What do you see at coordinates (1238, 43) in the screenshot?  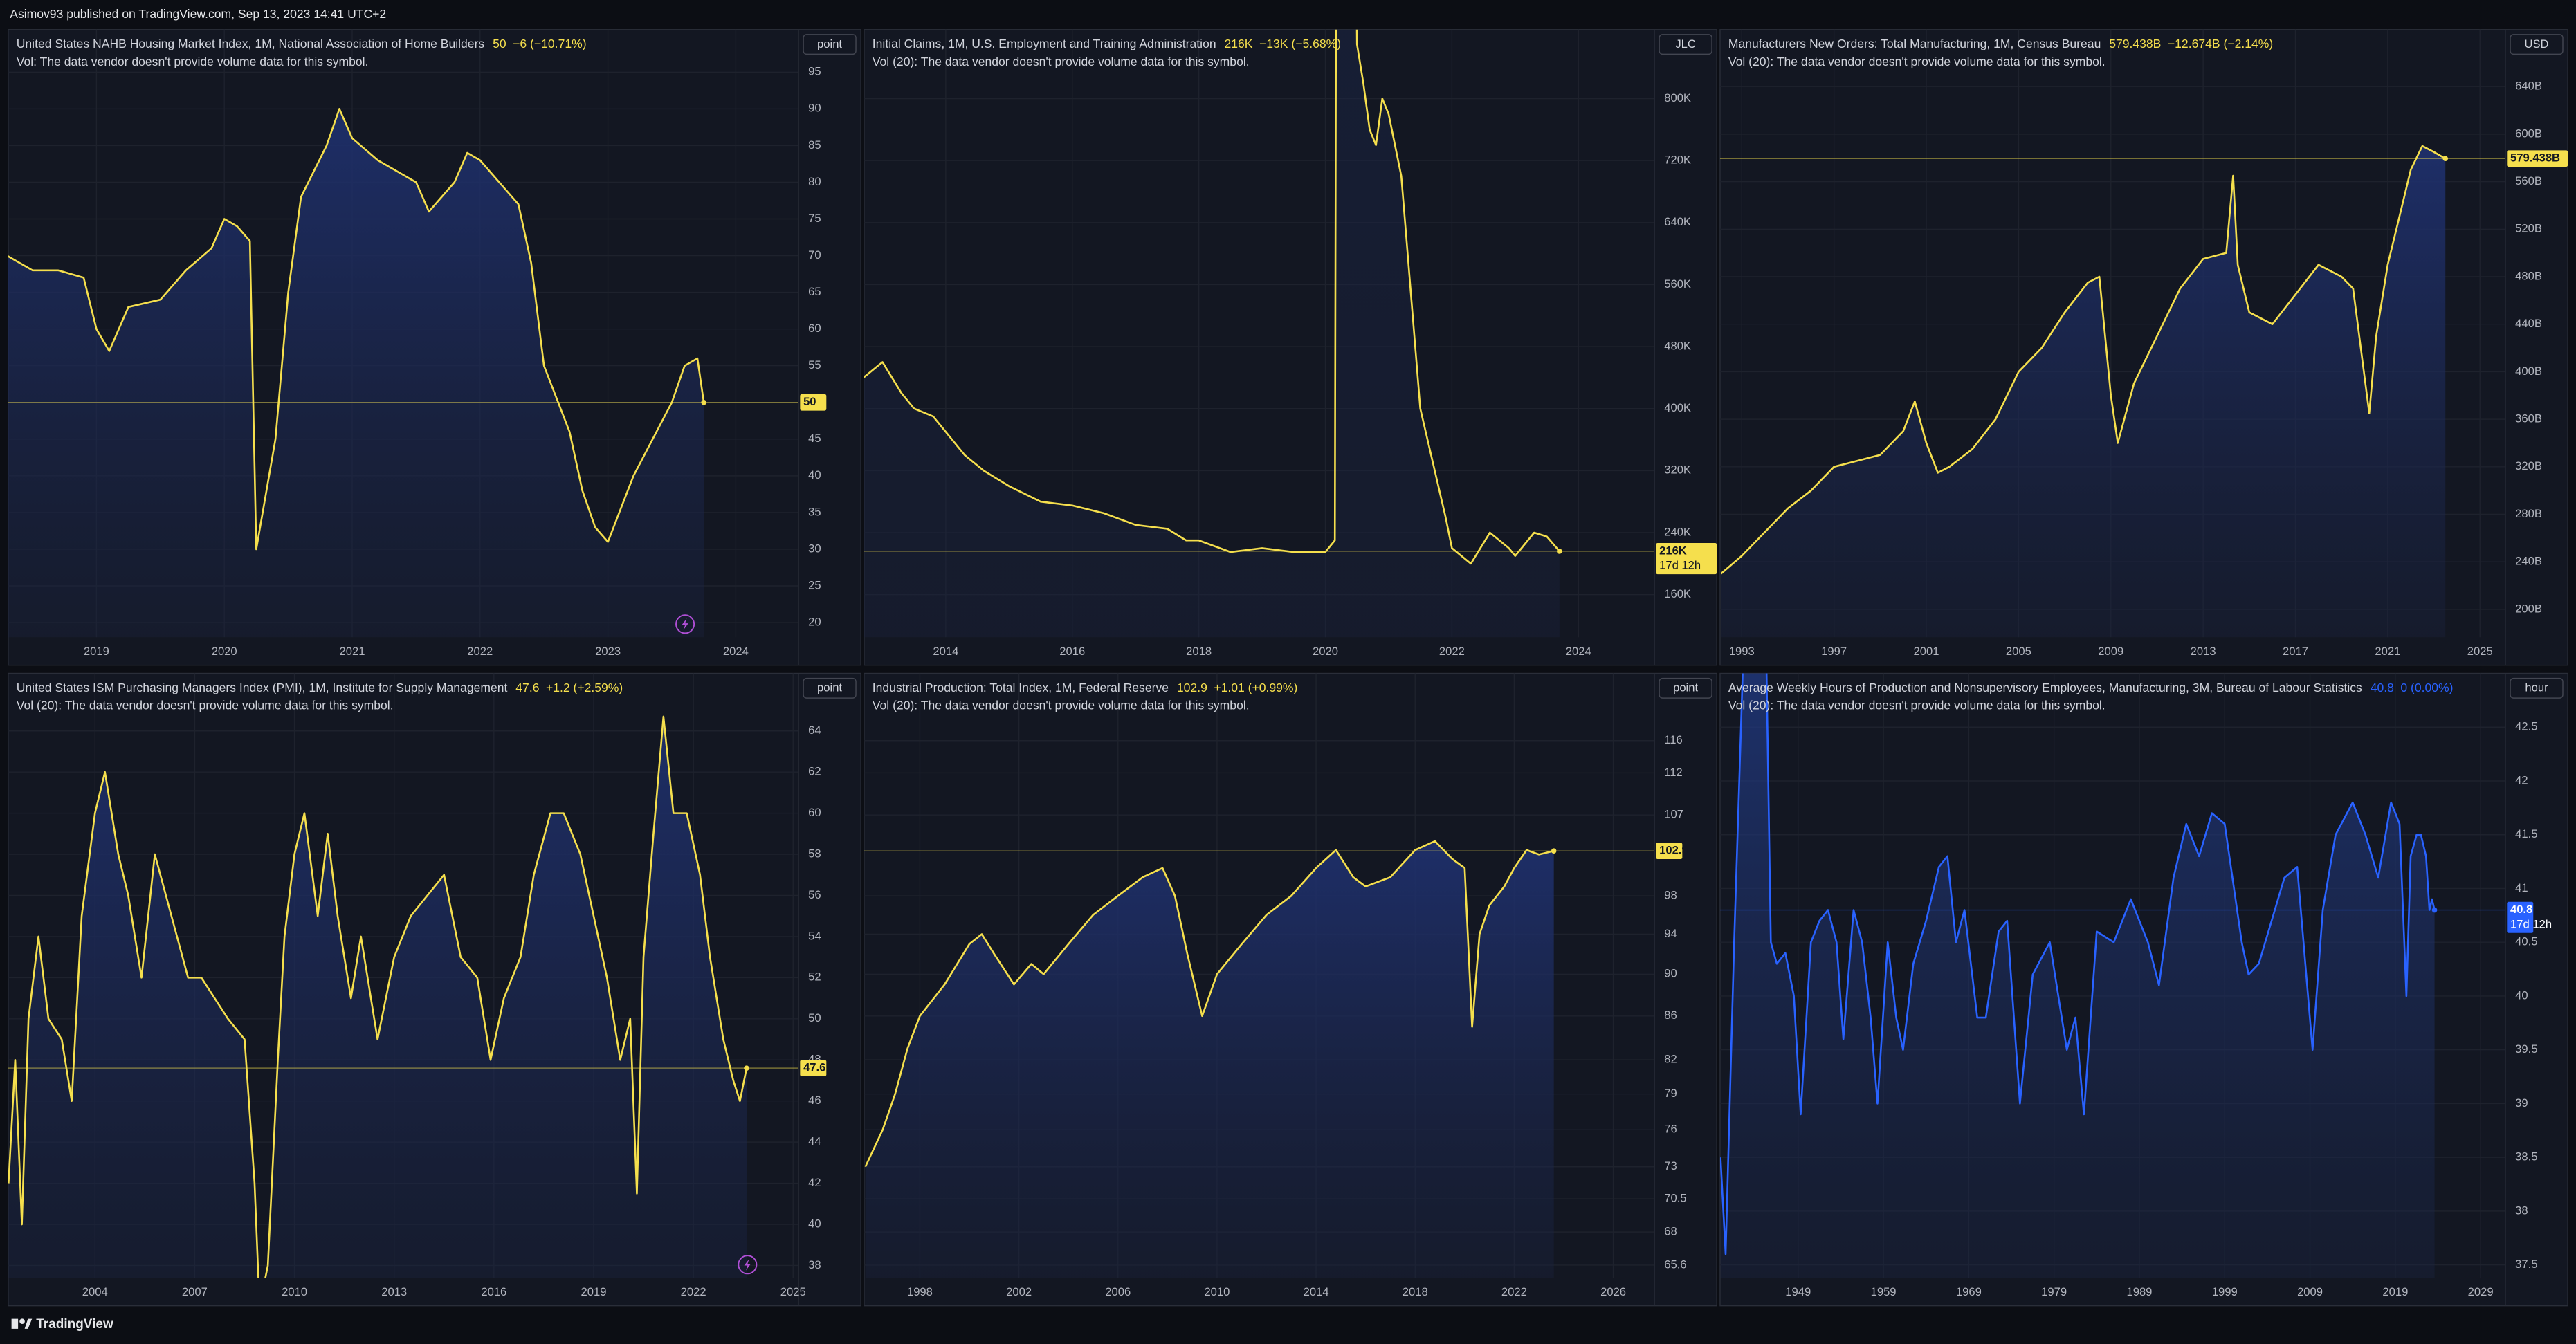 I see `legend-last-value: 216K` at bounding box center [1238, 43].